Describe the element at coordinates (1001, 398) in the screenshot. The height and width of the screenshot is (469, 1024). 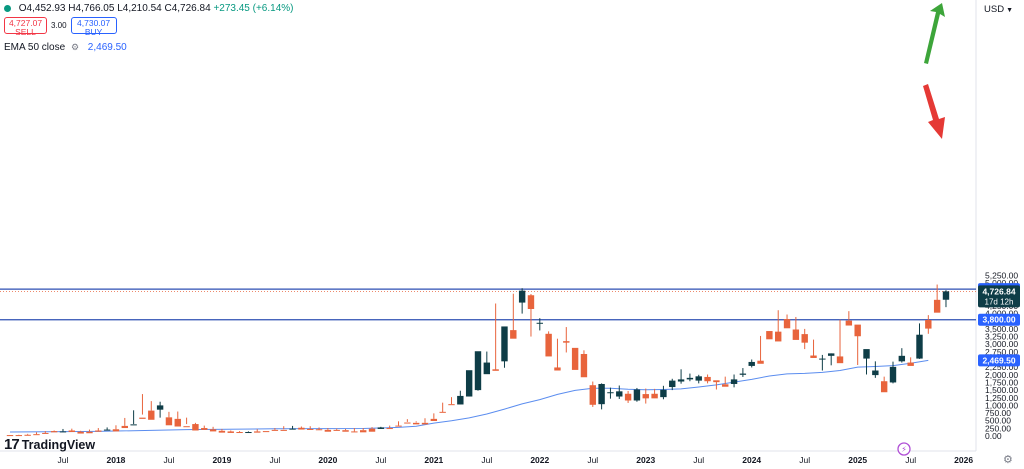
I see `y-tick-label: 1,250.00` at that location.